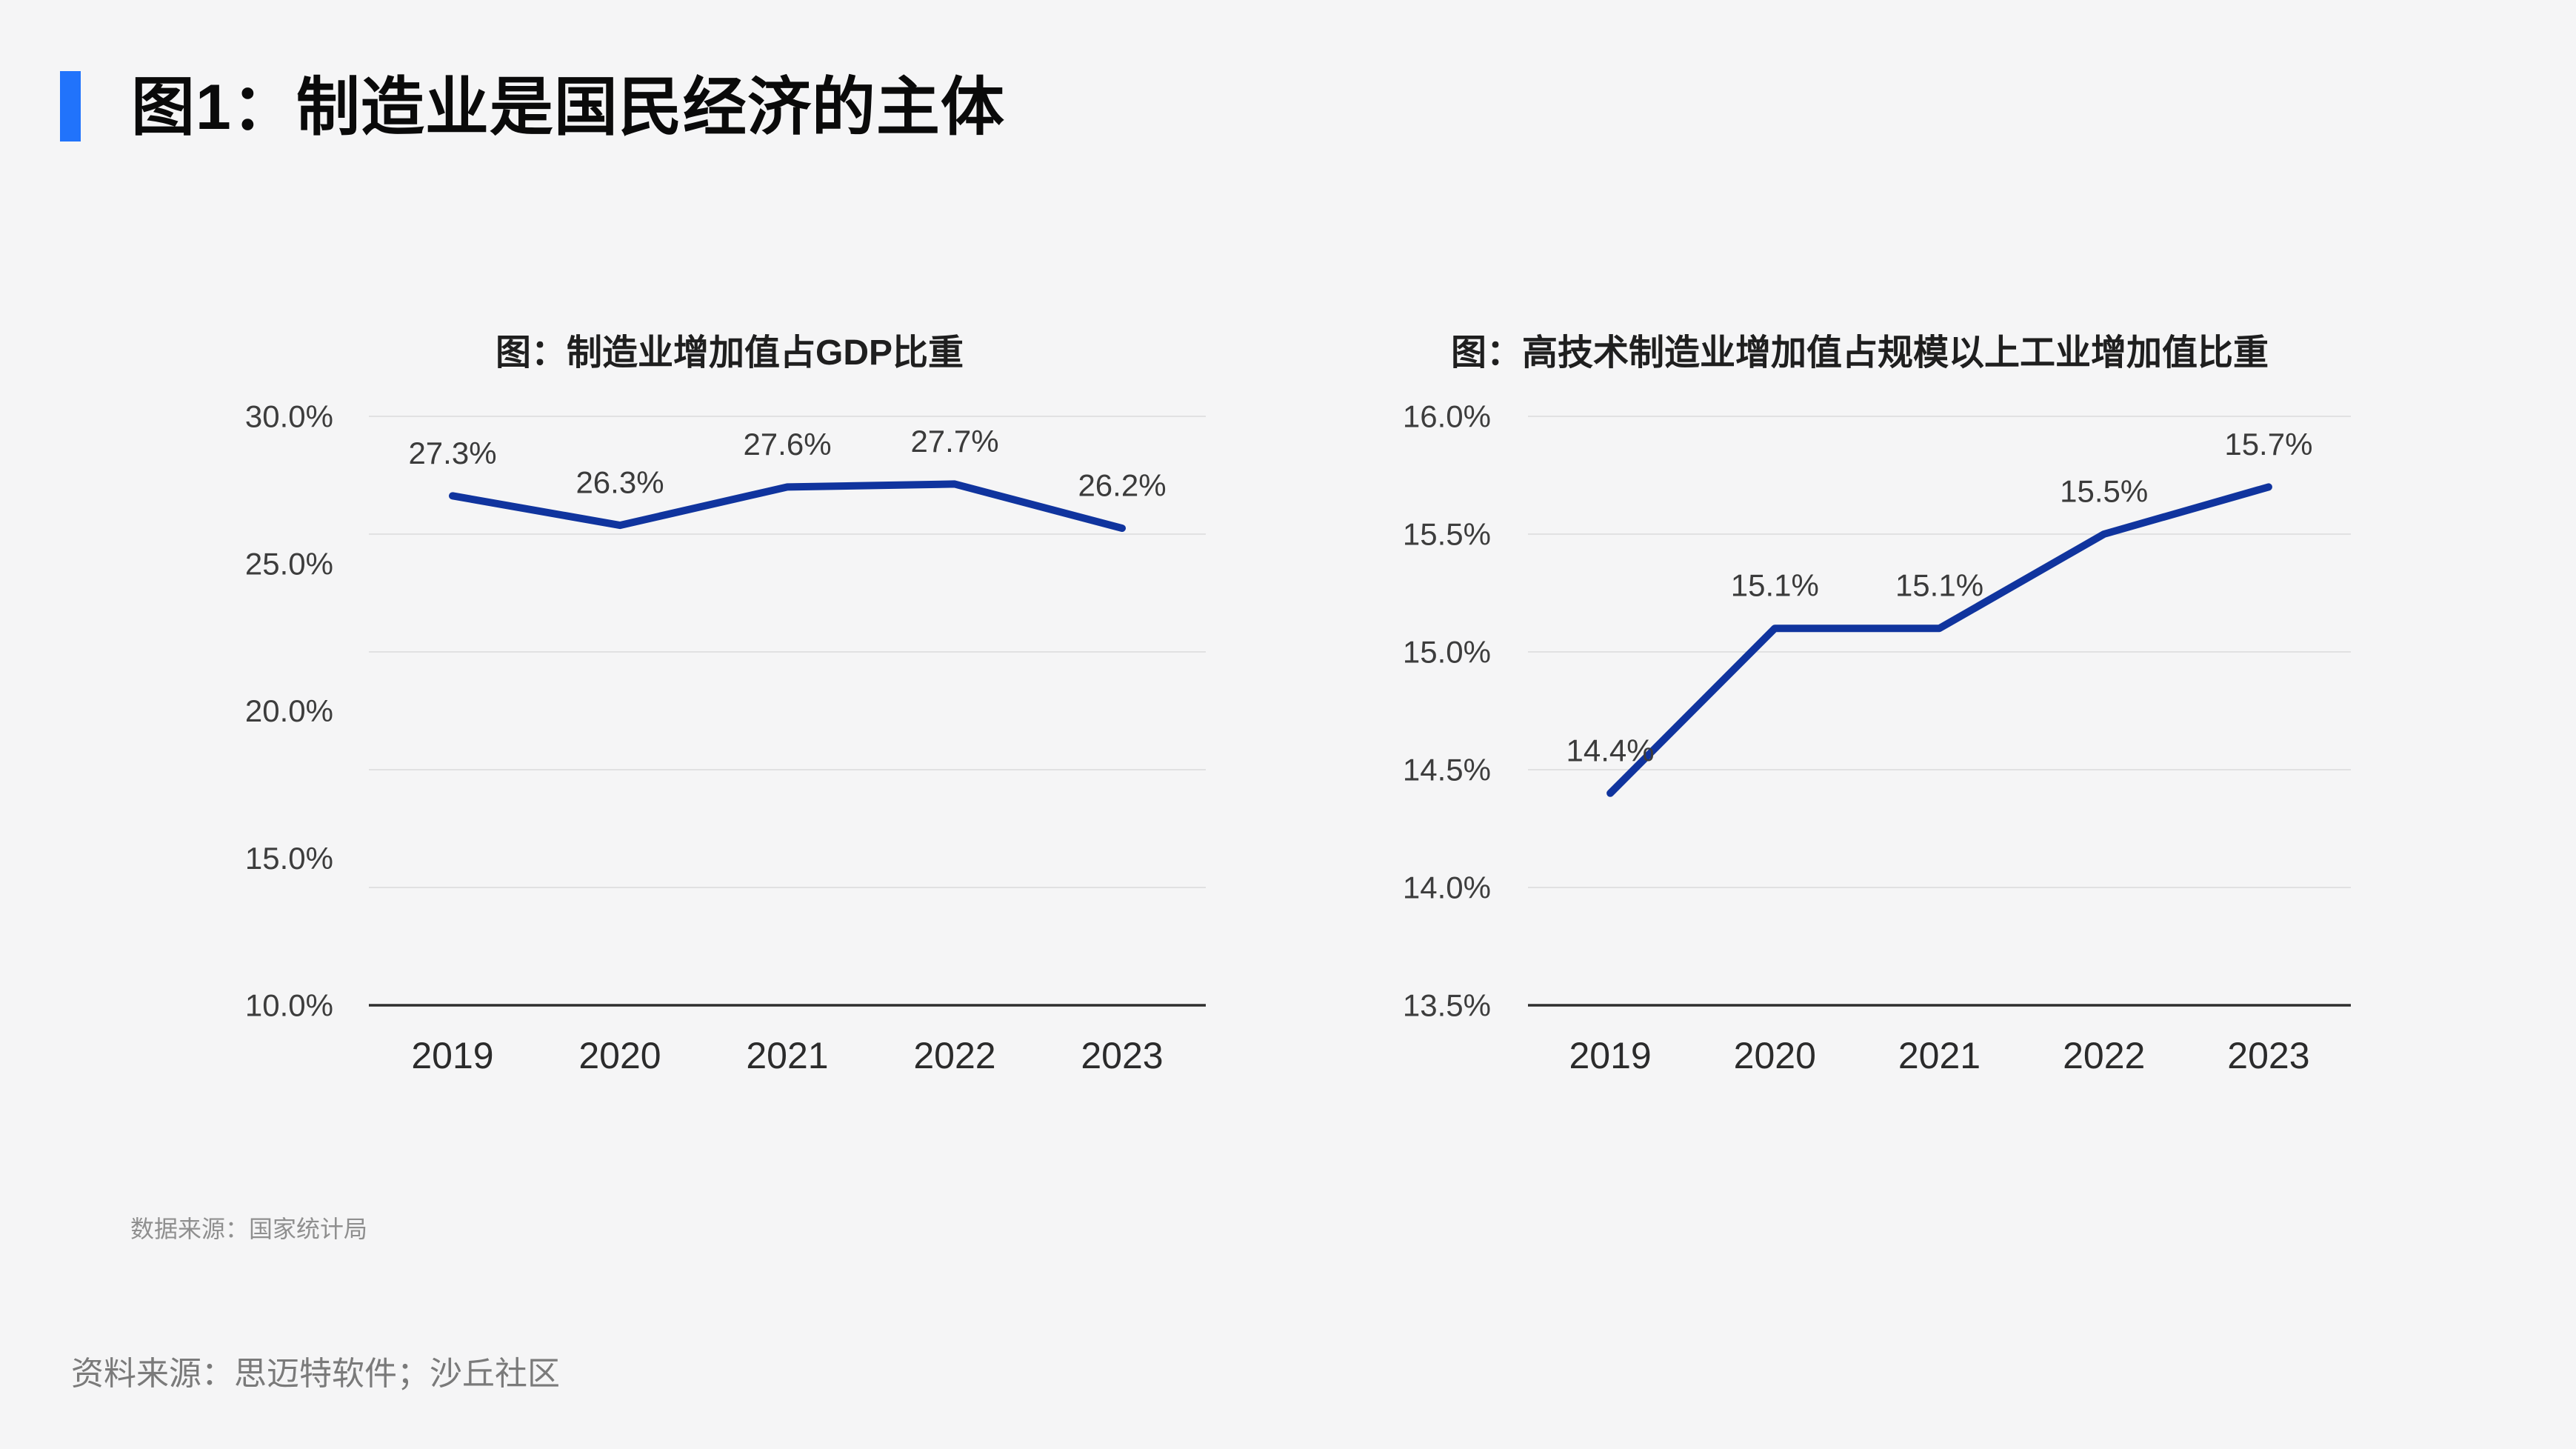 This screenshot has width=2576, height=1449. Describe the element at coordinates (1447, 416) in the screenshot. I see `y-axis-tick-label: 16.0%` at that location.